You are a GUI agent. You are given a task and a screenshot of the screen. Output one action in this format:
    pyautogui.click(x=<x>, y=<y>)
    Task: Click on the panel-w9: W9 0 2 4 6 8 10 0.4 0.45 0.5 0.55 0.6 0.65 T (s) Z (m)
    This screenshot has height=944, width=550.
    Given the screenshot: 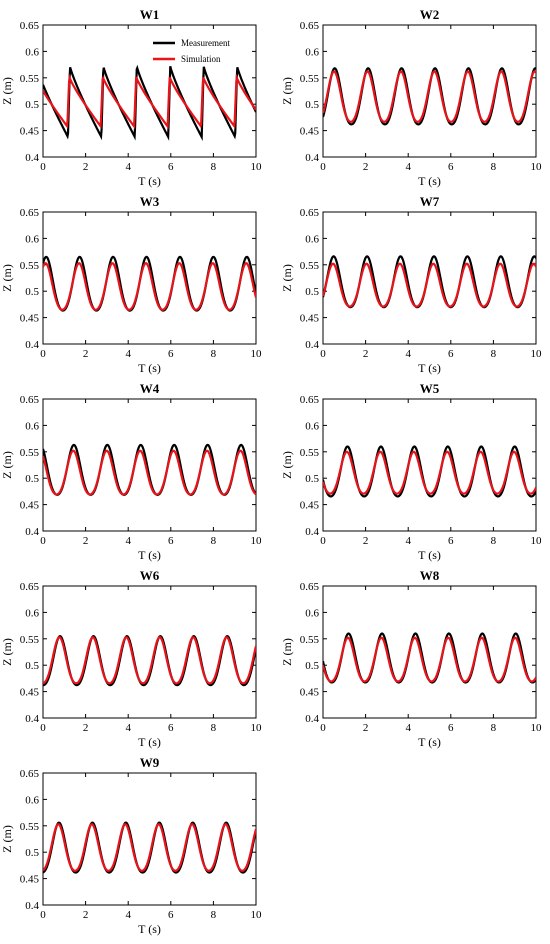 What is the action you would take?
    pyautogui.click(x=131, y=845)
    